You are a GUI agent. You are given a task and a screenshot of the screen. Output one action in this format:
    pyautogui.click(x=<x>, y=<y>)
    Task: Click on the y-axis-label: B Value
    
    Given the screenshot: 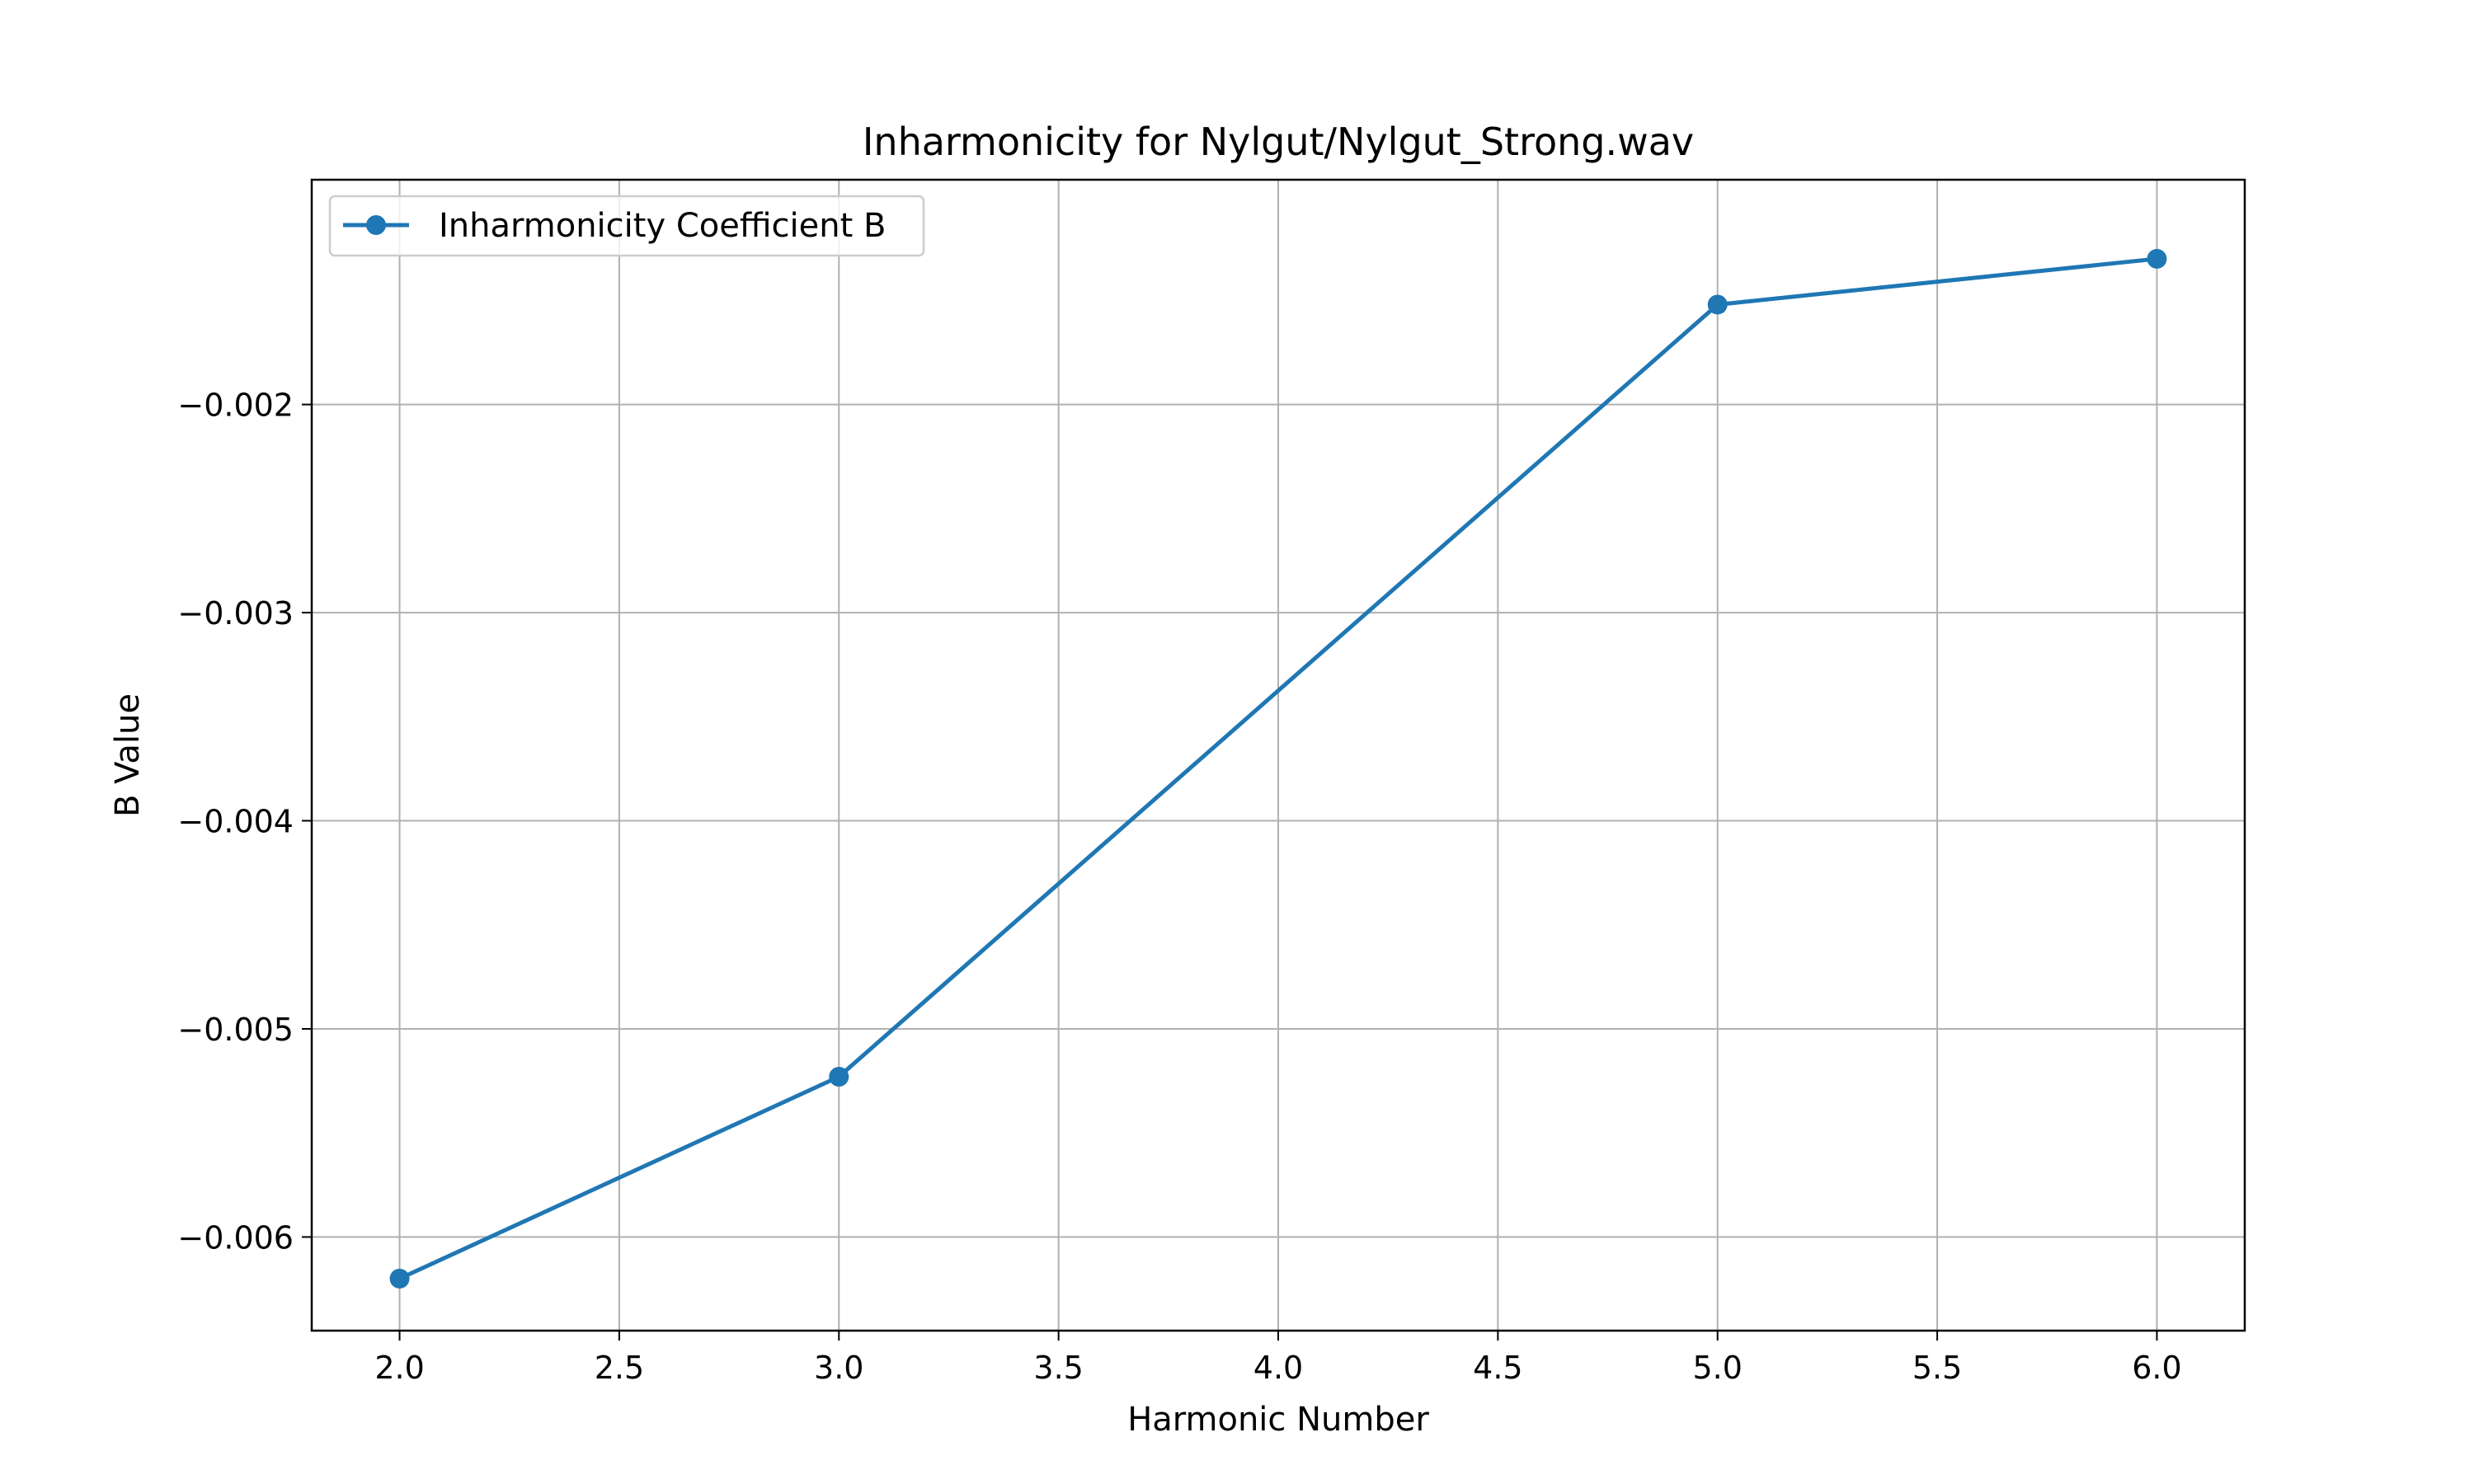 What is the action you would take?
    pyautogui.click(x=128, y=755)
    